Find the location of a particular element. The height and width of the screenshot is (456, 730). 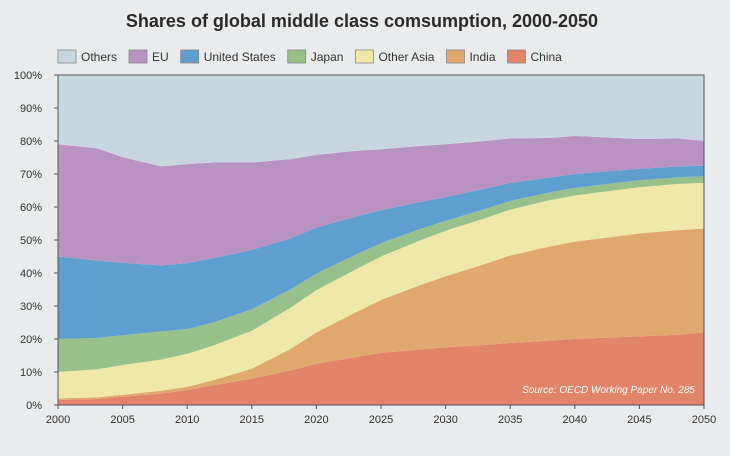

y-tick-label: 40% is located at coordinates (31, 274).